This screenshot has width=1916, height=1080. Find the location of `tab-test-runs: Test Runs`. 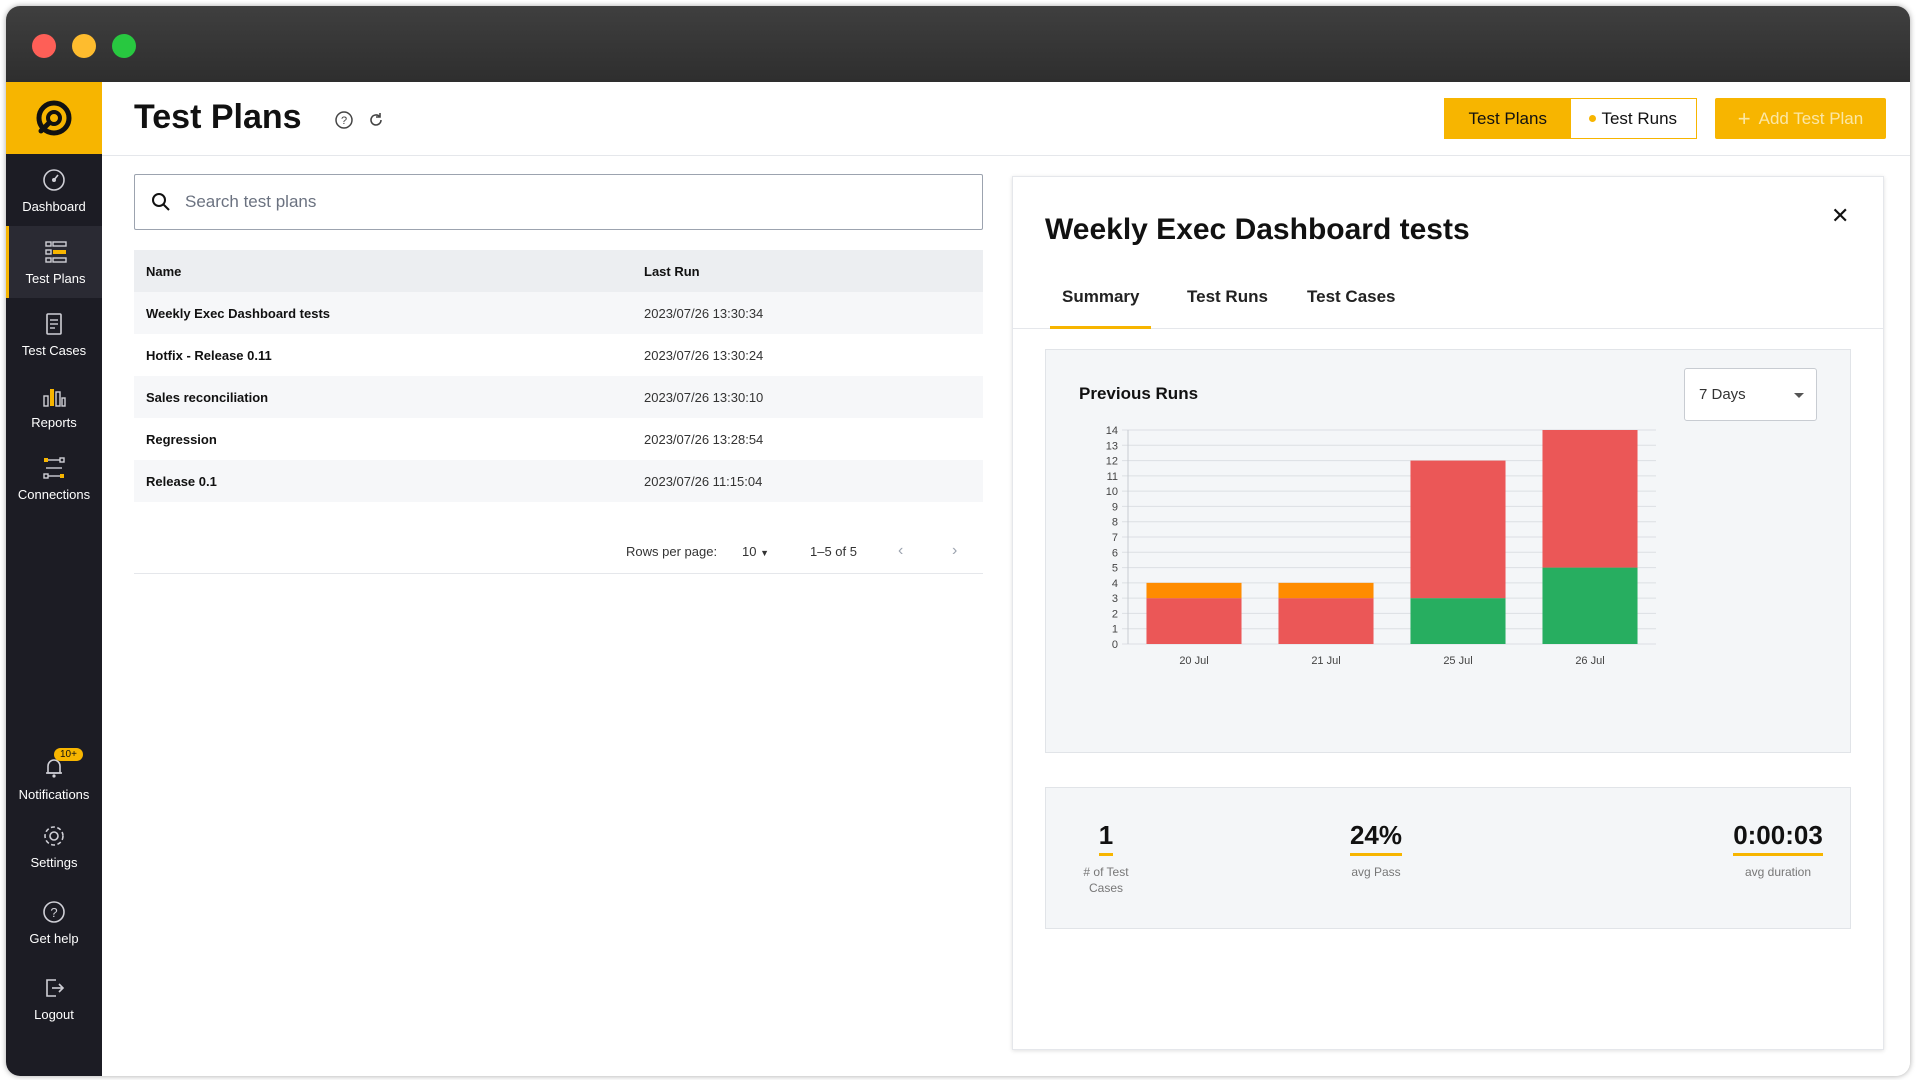

tab-test-runs: Test Runs is located at coordinates (1227, 296).